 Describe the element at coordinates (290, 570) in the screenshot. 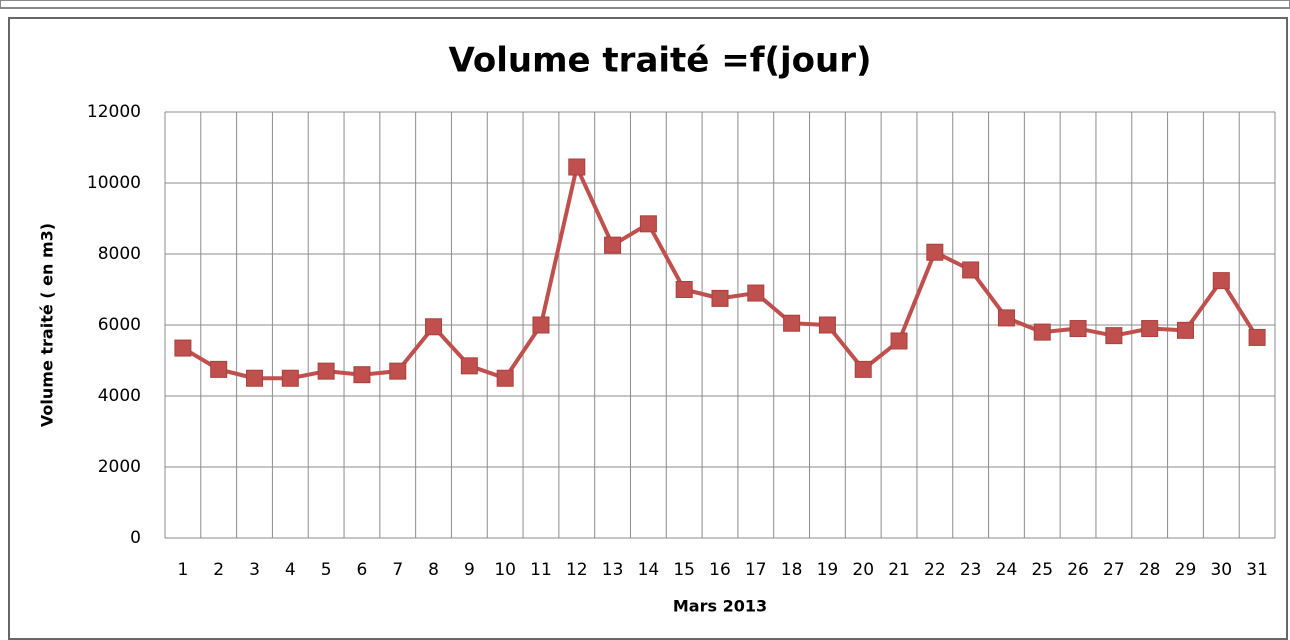

I see `x-tick-label: 4` at that location.